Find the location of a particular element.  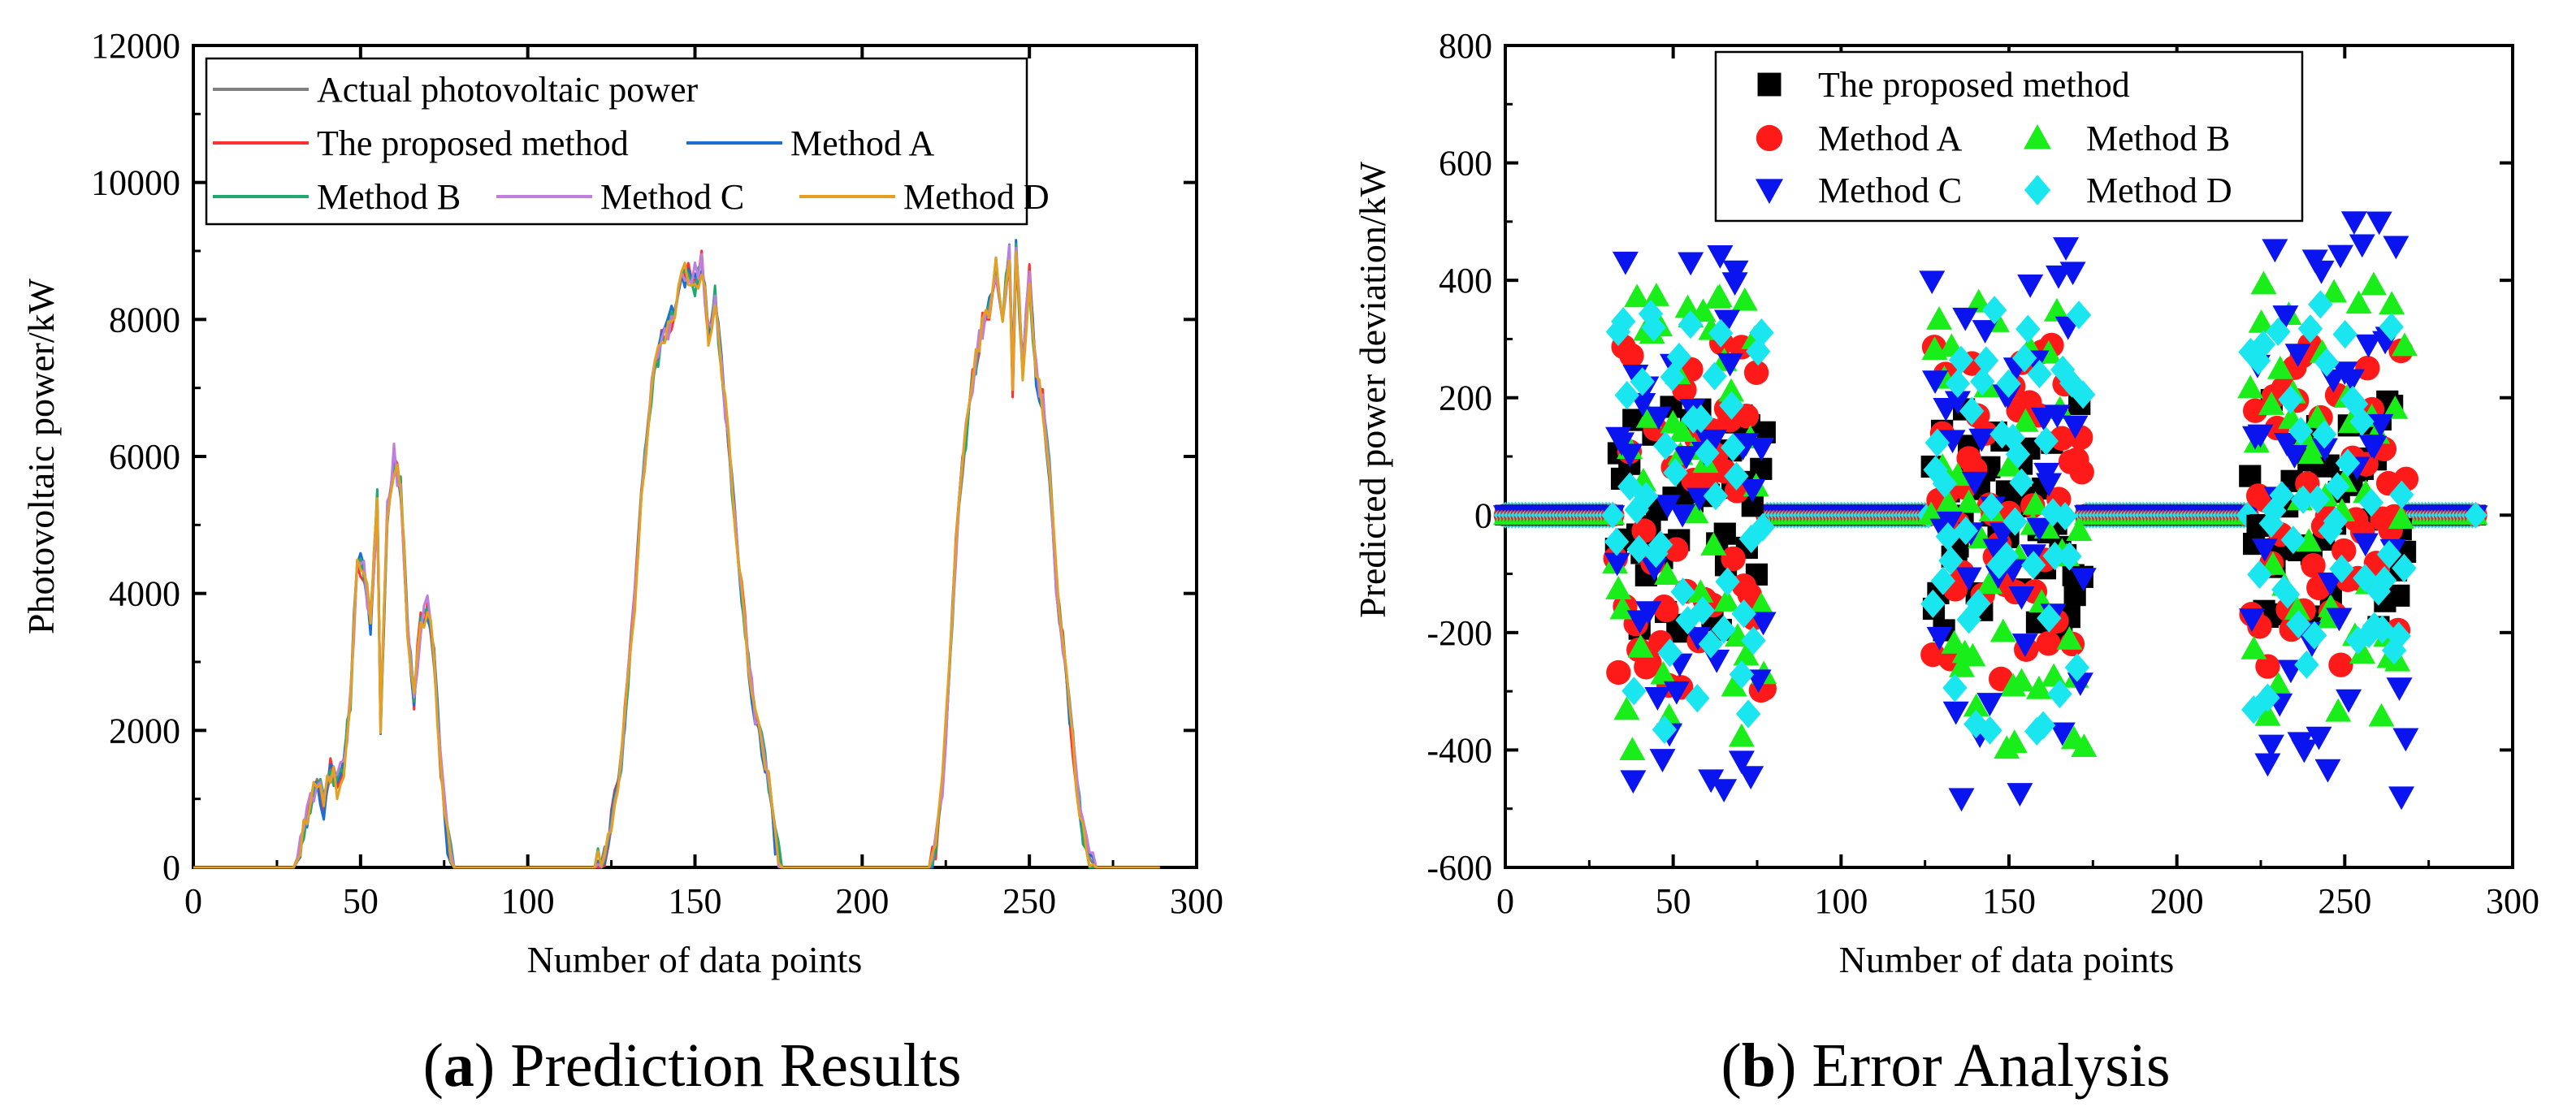

y-tick-label: 8000 is located at coordinates (144, 319).